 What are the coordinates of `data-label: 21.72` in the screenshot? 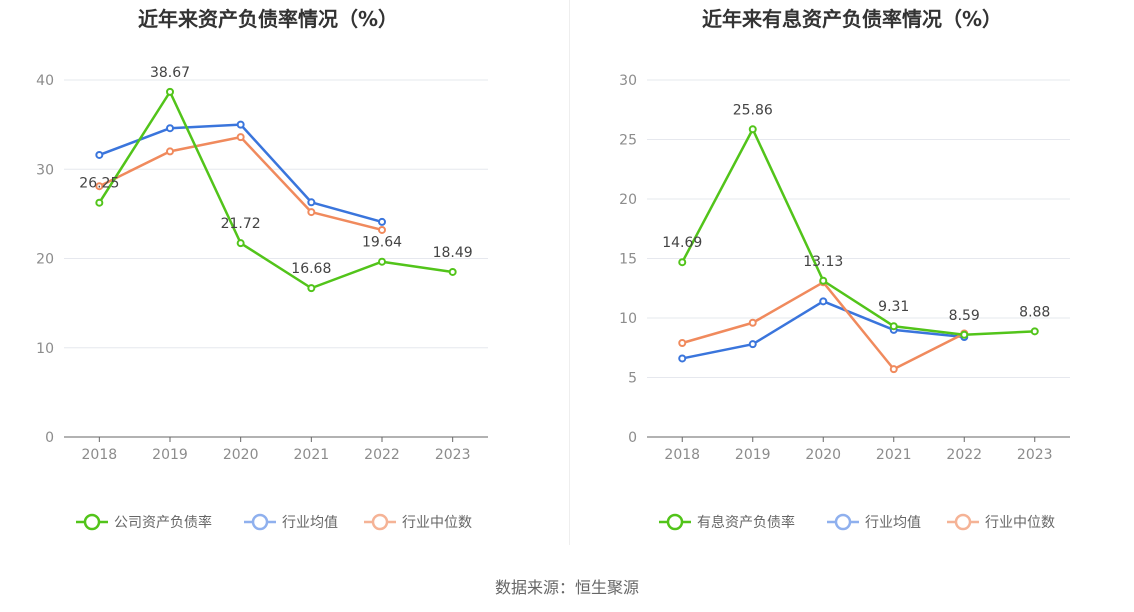 It's located at (241, 224).